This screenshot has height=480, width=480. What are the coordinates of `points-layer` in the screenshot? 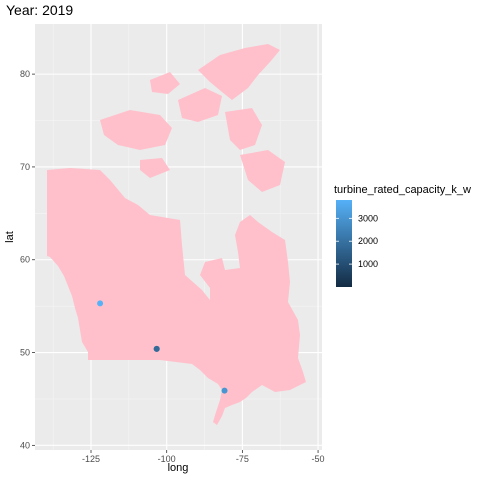 It's located at (162, 347).